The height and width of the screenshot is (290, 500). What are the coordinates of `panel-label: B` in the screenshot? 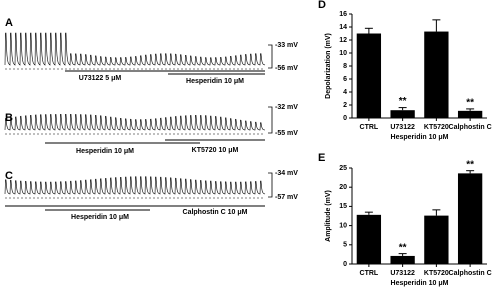 It's located at (9, 118).